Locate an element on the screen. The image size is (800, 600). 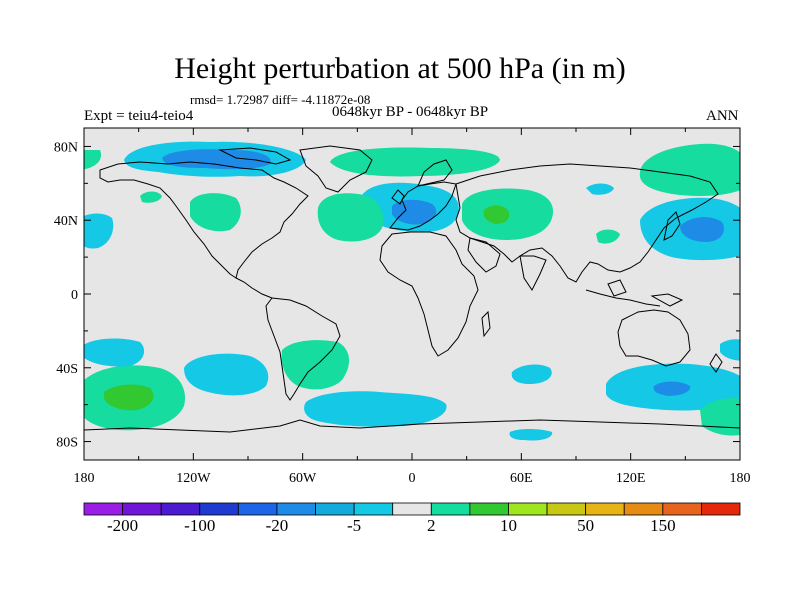
colorbar-label: 50 is located at coordinates (586, 525).